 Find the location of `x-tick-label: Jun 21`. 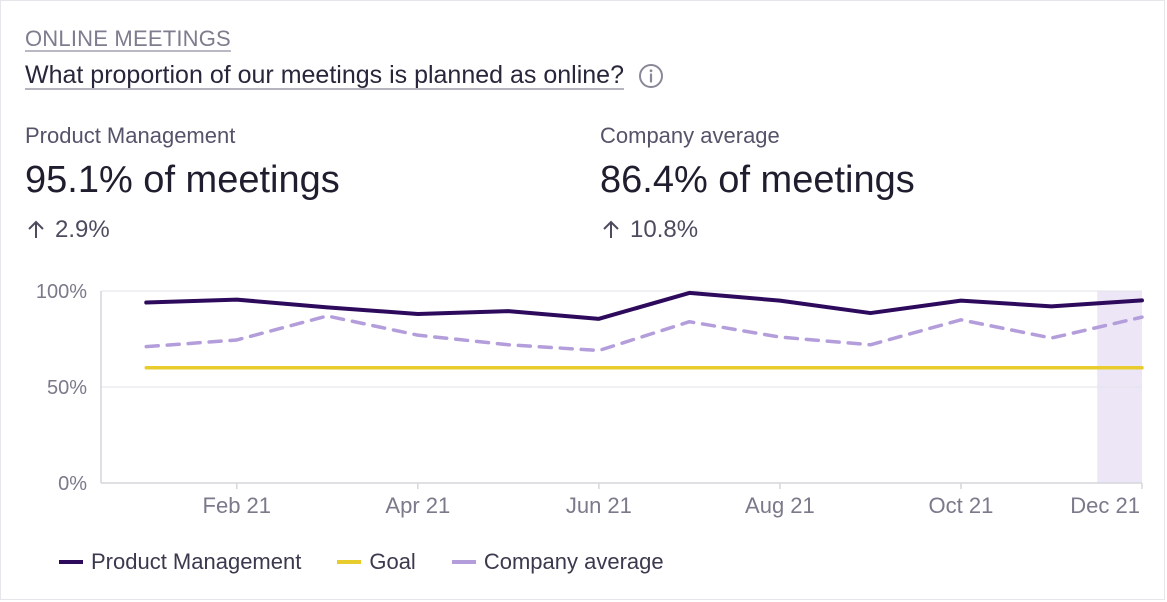

x-tick-label: Jun 21 is located at coordinates (599, 505).